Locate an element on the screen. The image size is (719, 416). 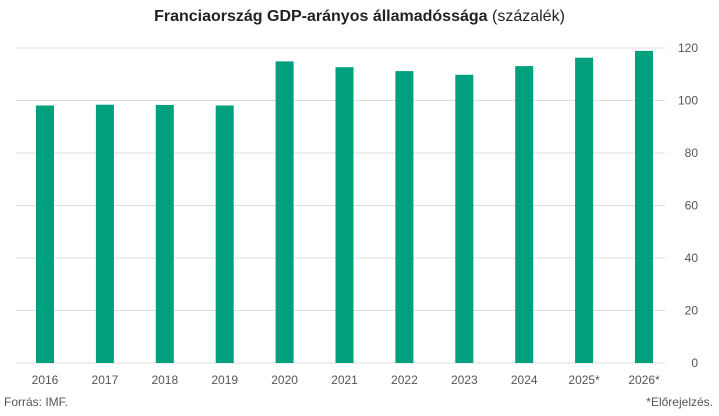
bar-2019 is located at coordinates (224, 234).